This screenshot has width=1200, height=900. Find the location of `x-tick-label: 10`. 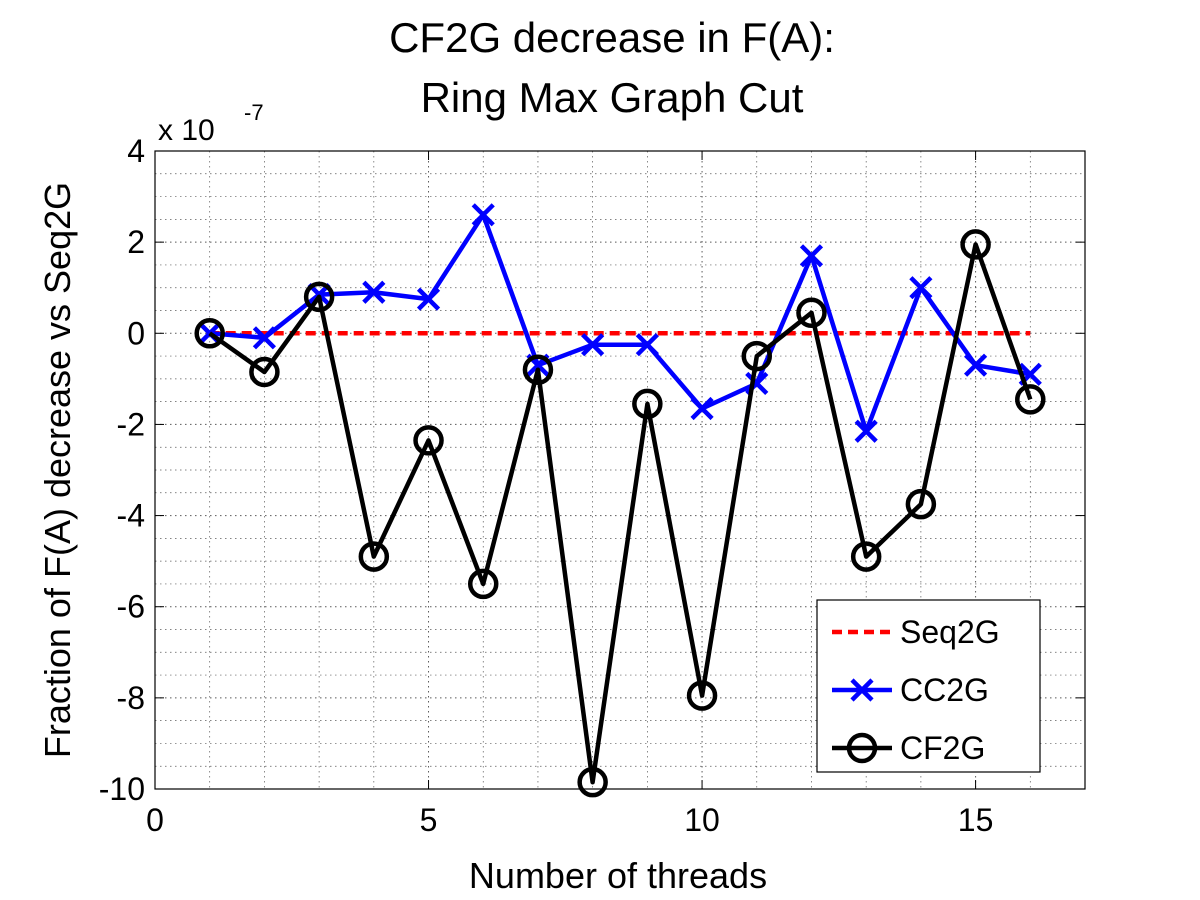

x-tick-label: 10 is located at coordinates (702, 820).